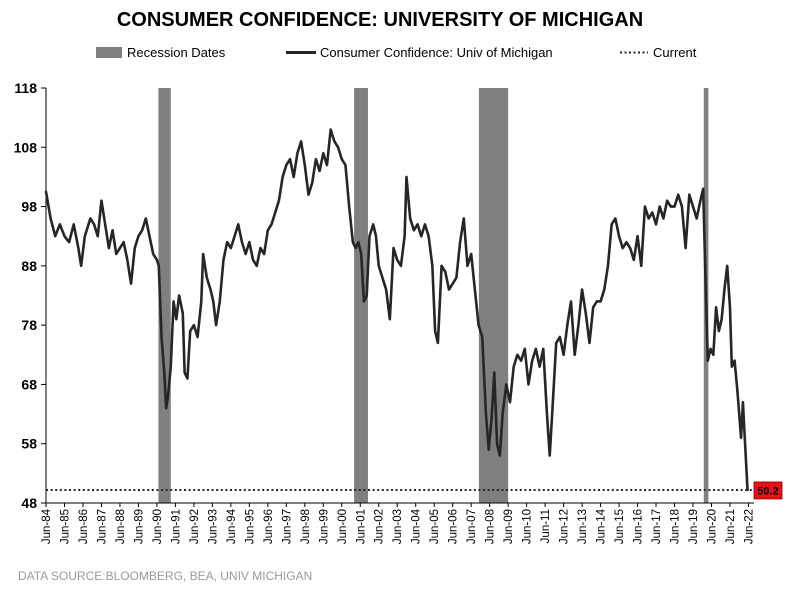  I want to click on x-tick-label-Jun-06: Jun-06, so click(454, 526).